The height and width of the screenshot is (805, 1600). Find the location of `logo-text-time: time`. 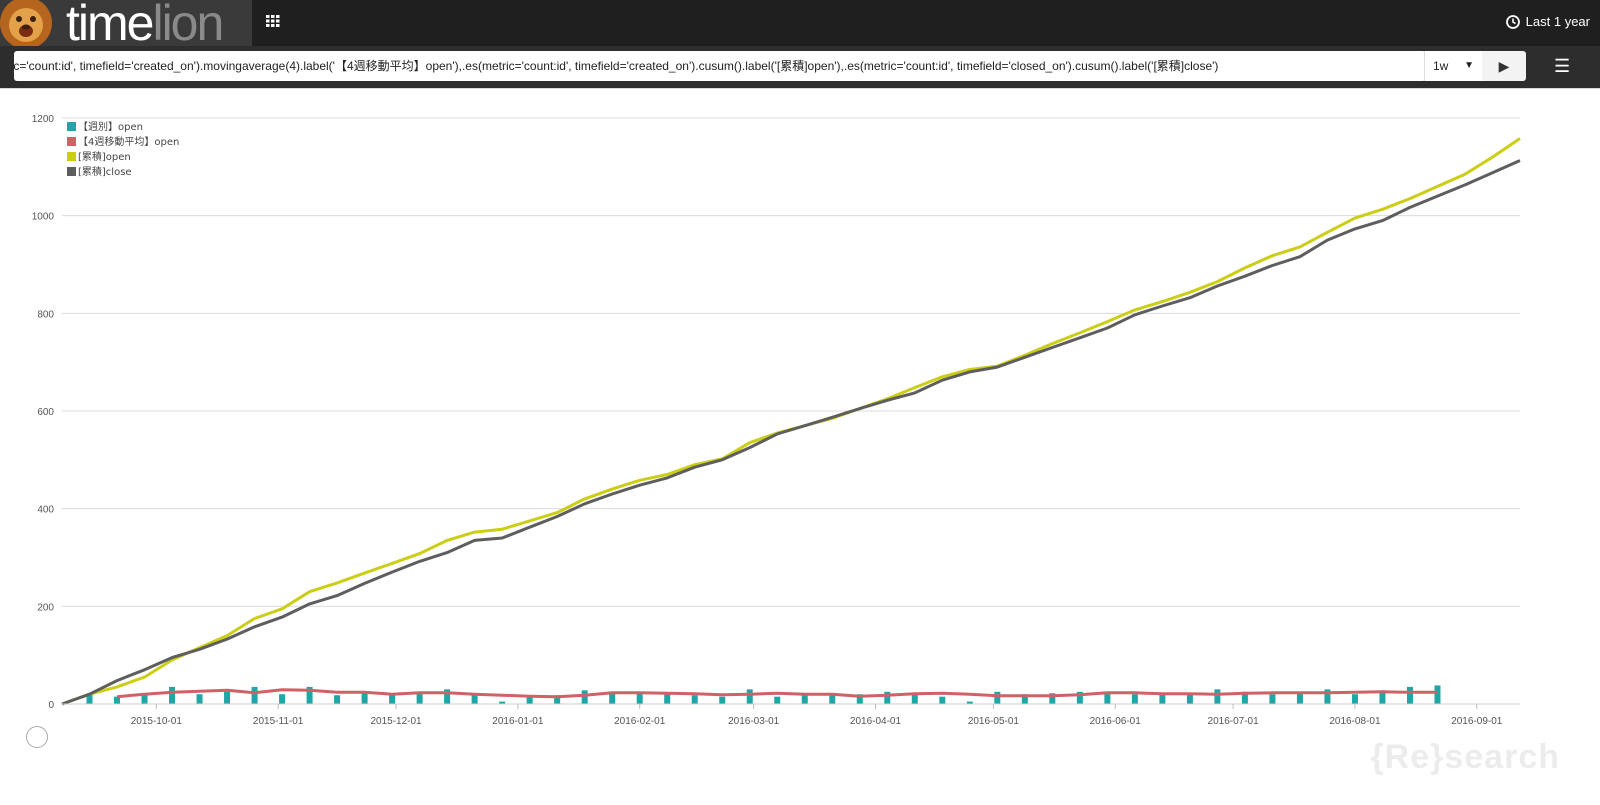

logo-text-time: time is located at coordinates (110, 23).